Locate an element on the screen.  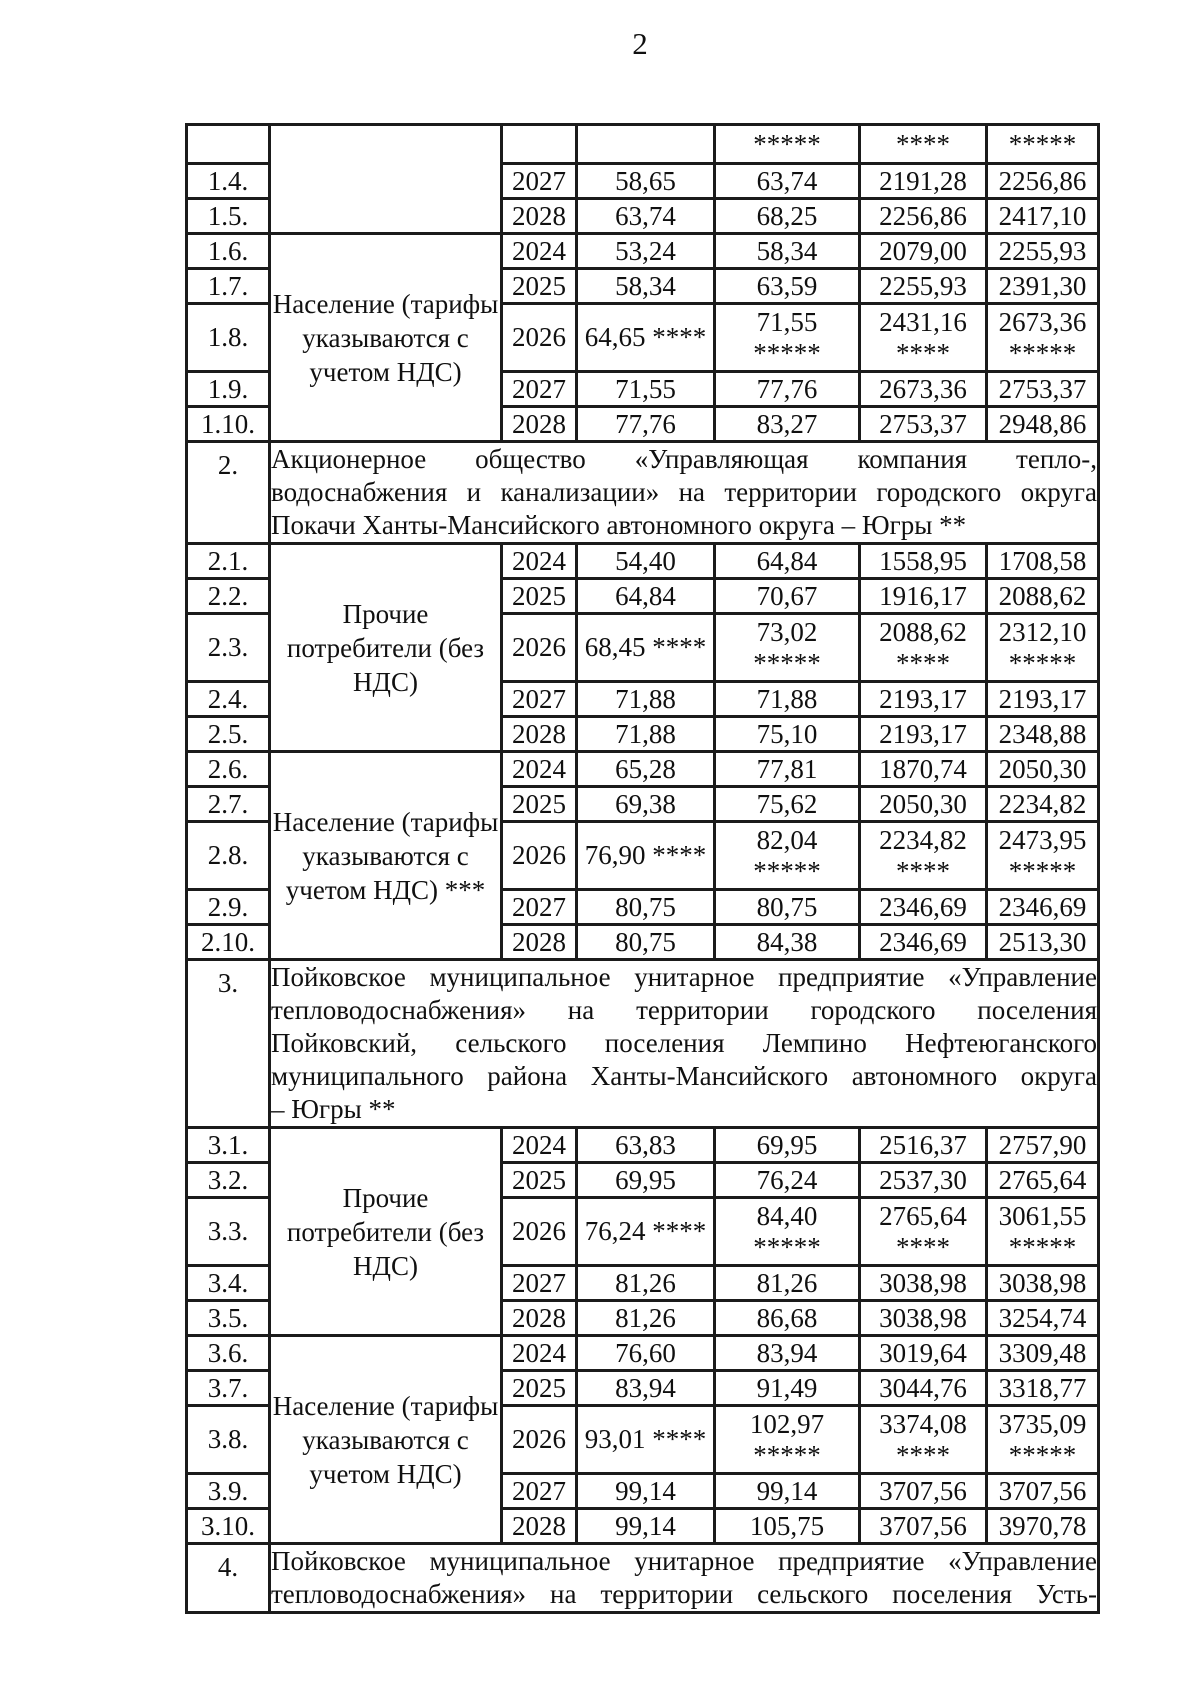
value-cell: 2417,10 is located at coordinates (1042, 216).